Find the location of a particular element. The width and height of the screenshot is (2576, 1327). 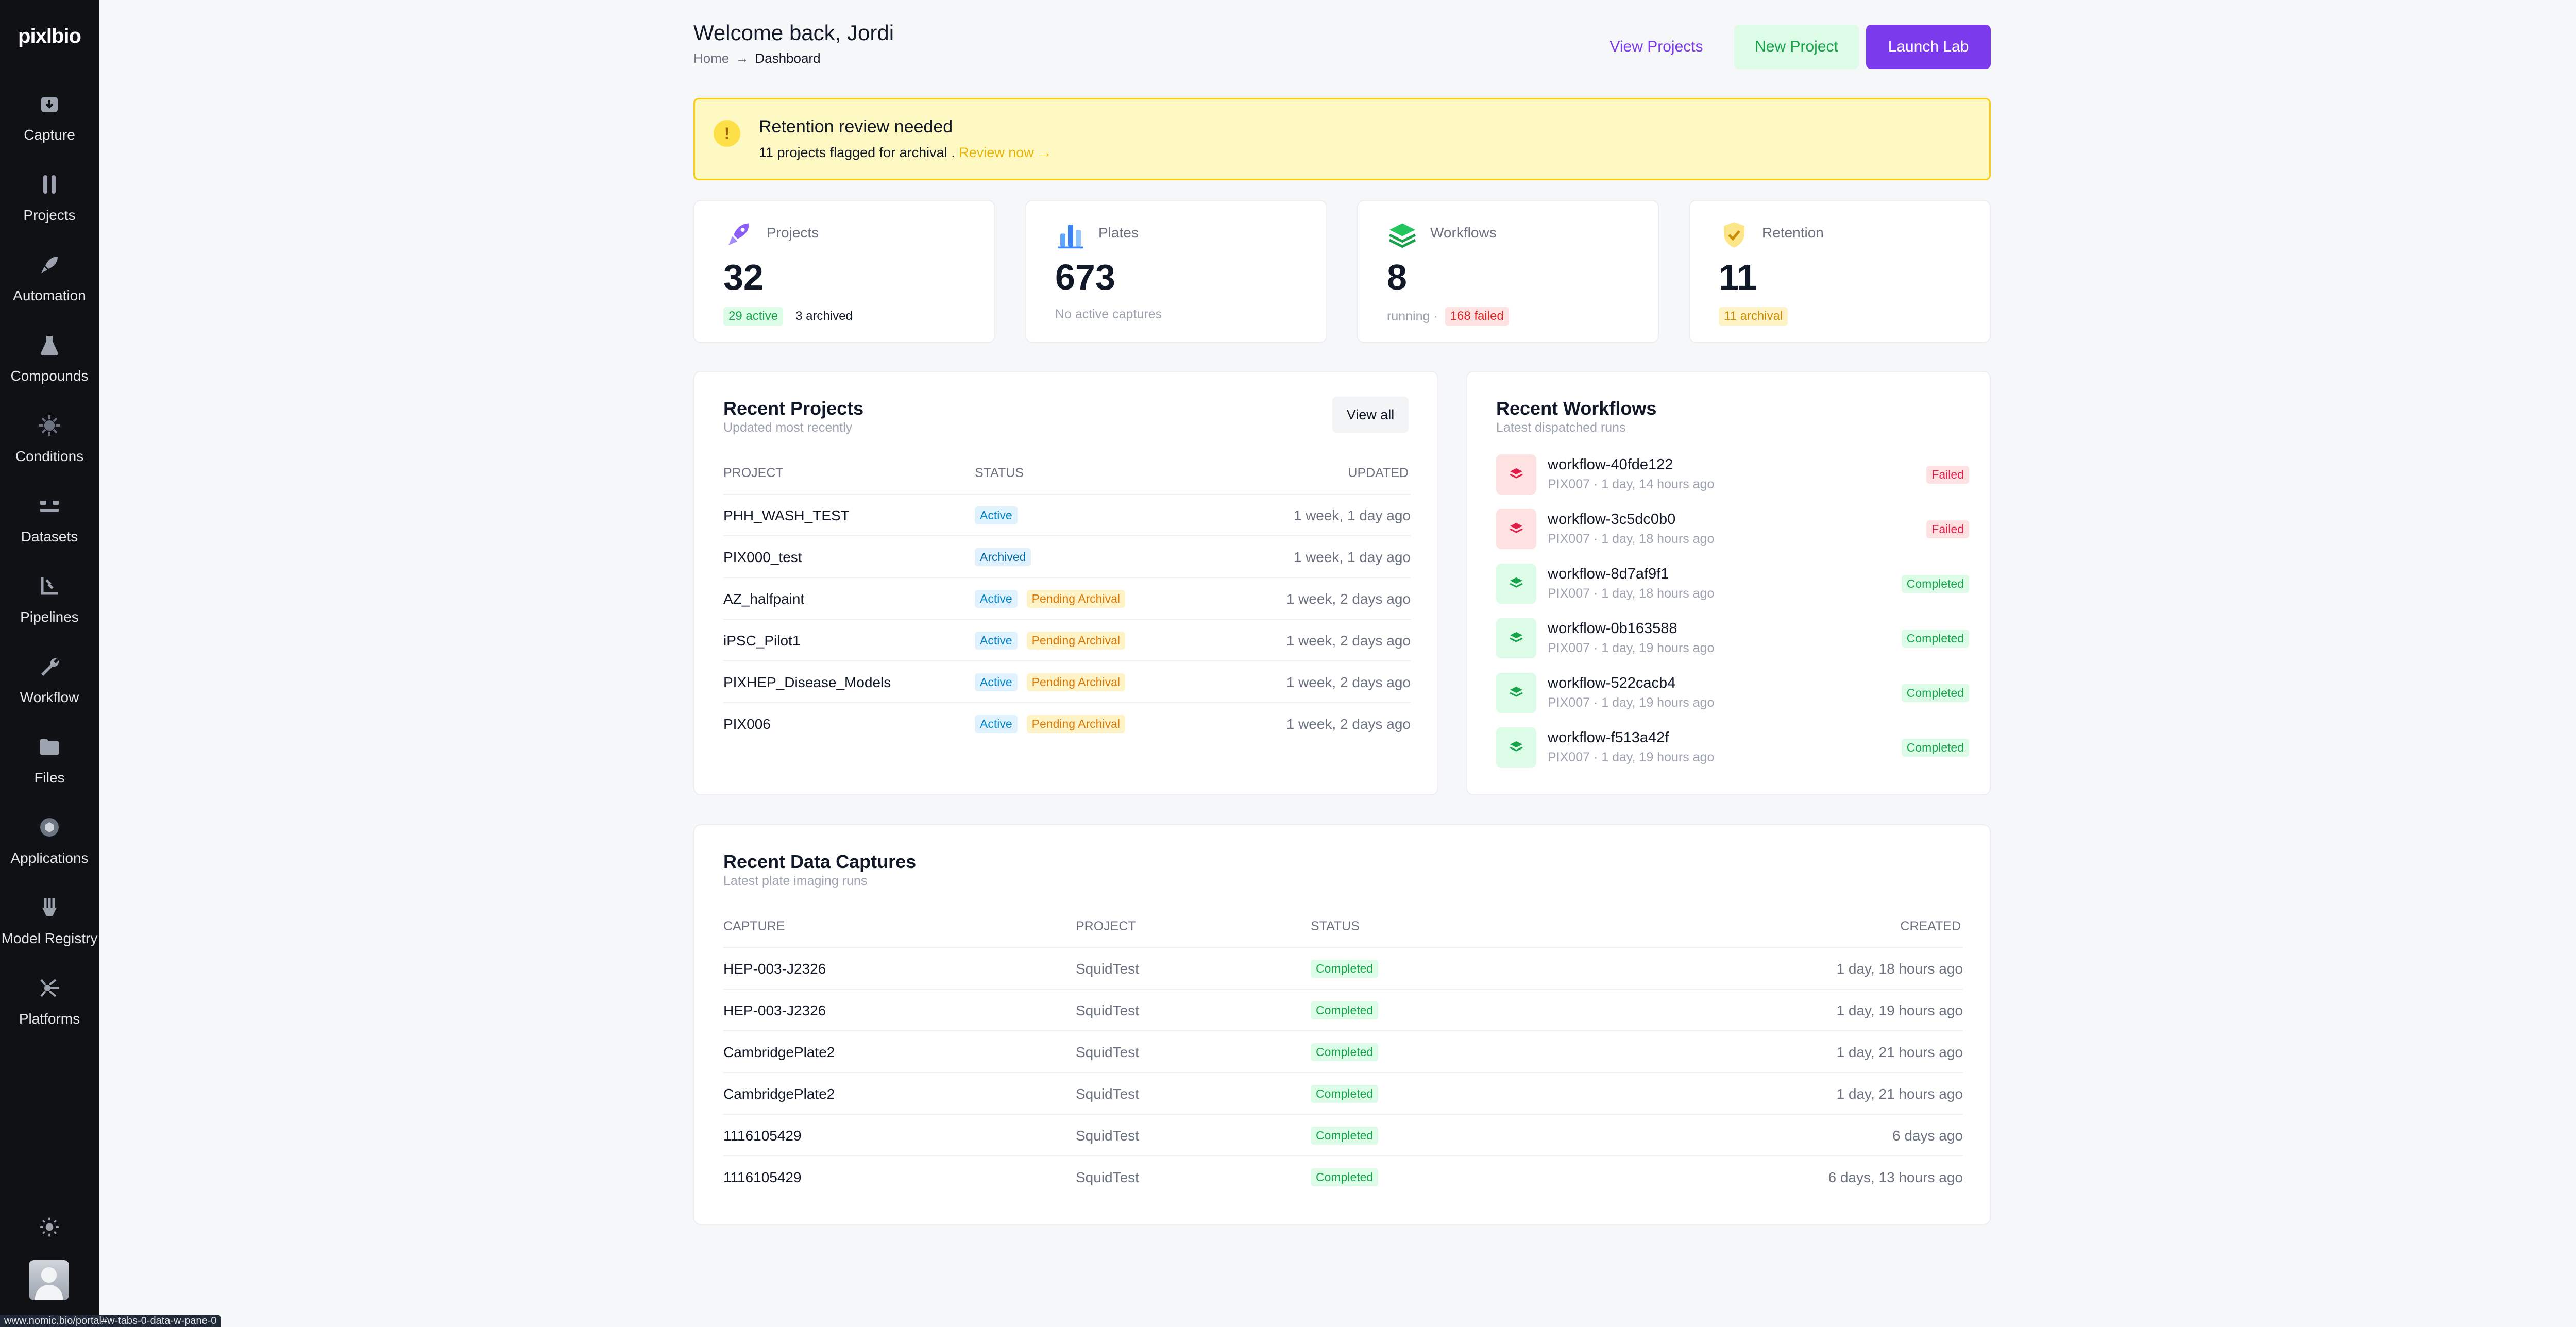

sidebar-item-capture: Capture is located at coordinates (49, 127).